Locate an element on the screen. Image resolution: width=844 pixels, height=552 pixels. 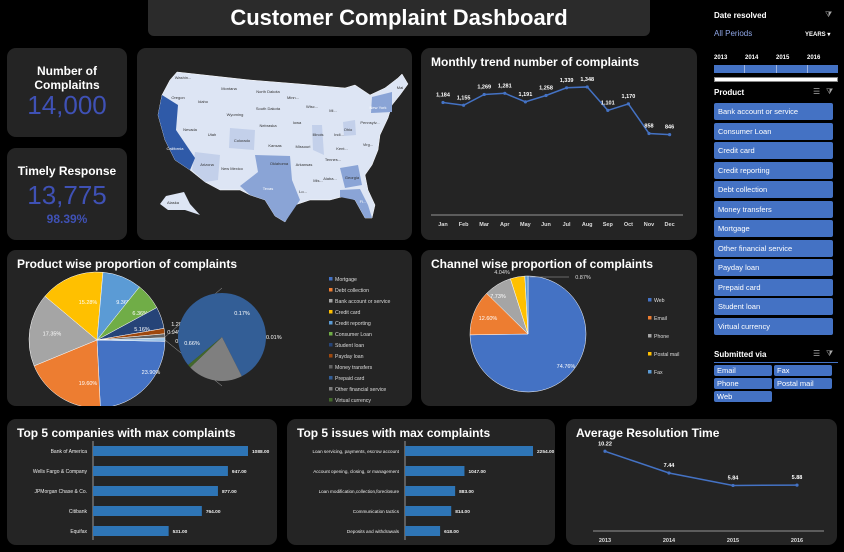
timeline-year: 2014 is located at coordinates (752, 58).